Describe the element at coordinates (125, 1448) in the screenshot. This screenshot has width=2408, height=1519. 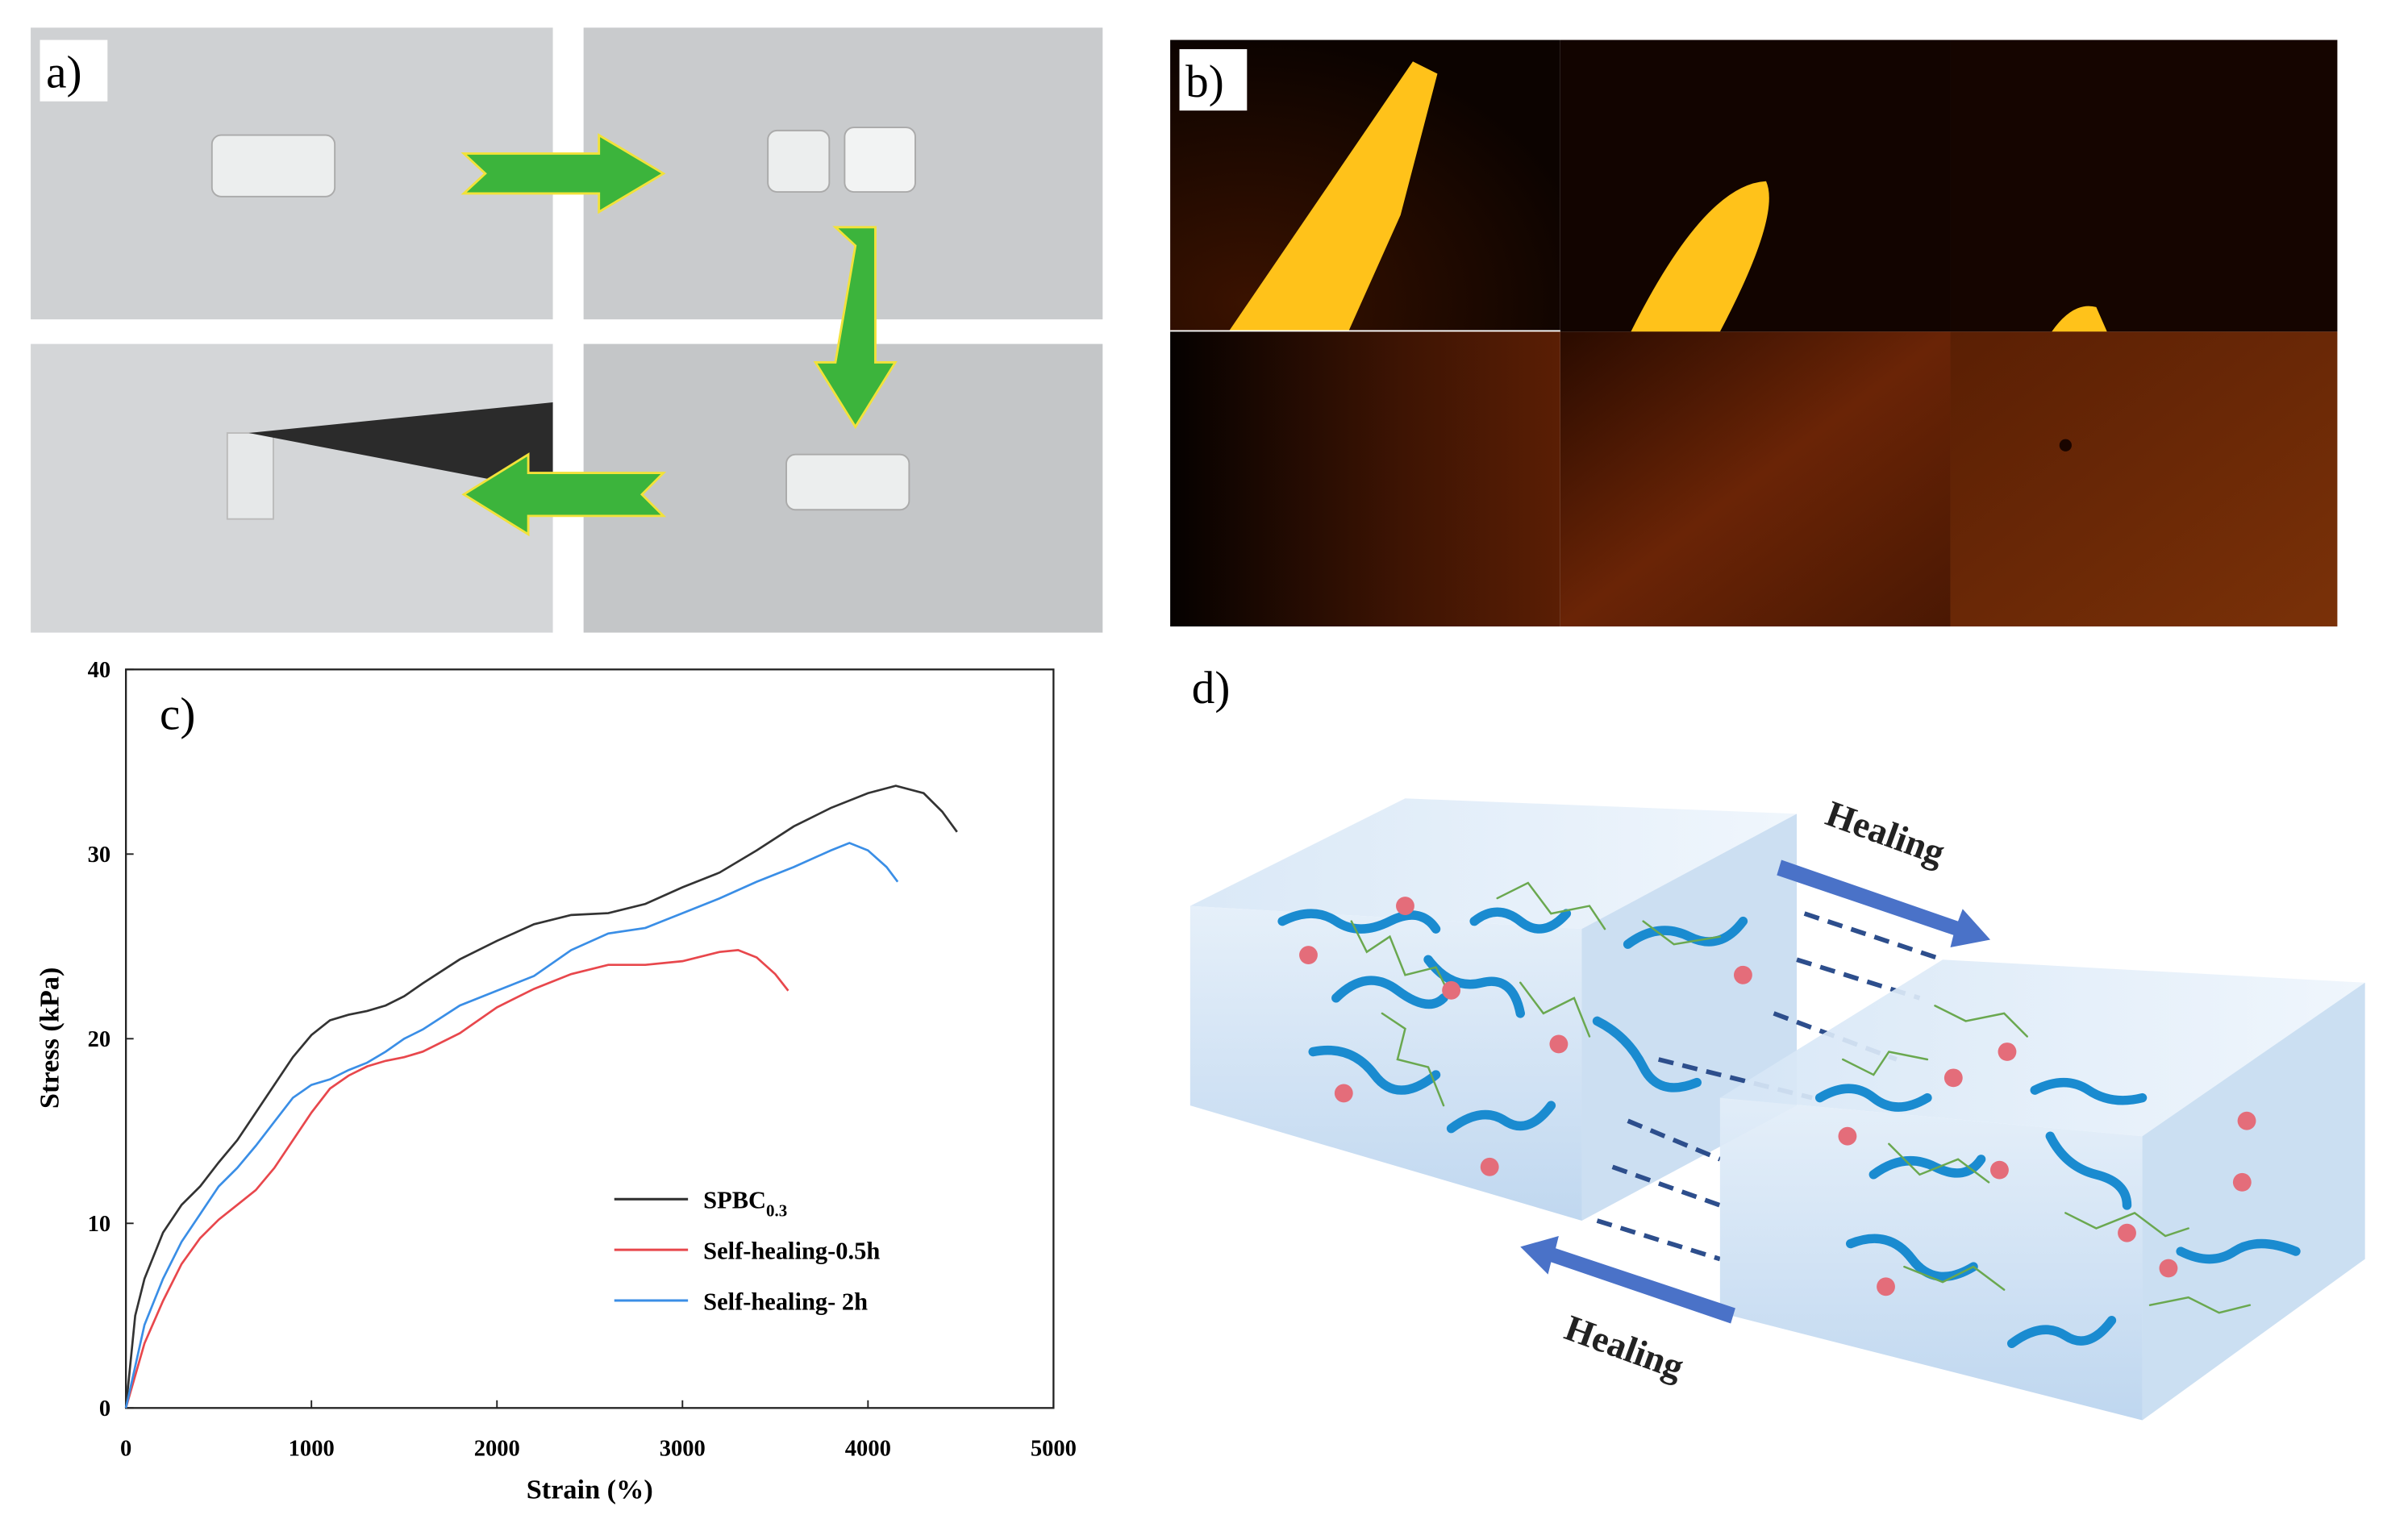
I see `x-tick-label: 0` at that location.